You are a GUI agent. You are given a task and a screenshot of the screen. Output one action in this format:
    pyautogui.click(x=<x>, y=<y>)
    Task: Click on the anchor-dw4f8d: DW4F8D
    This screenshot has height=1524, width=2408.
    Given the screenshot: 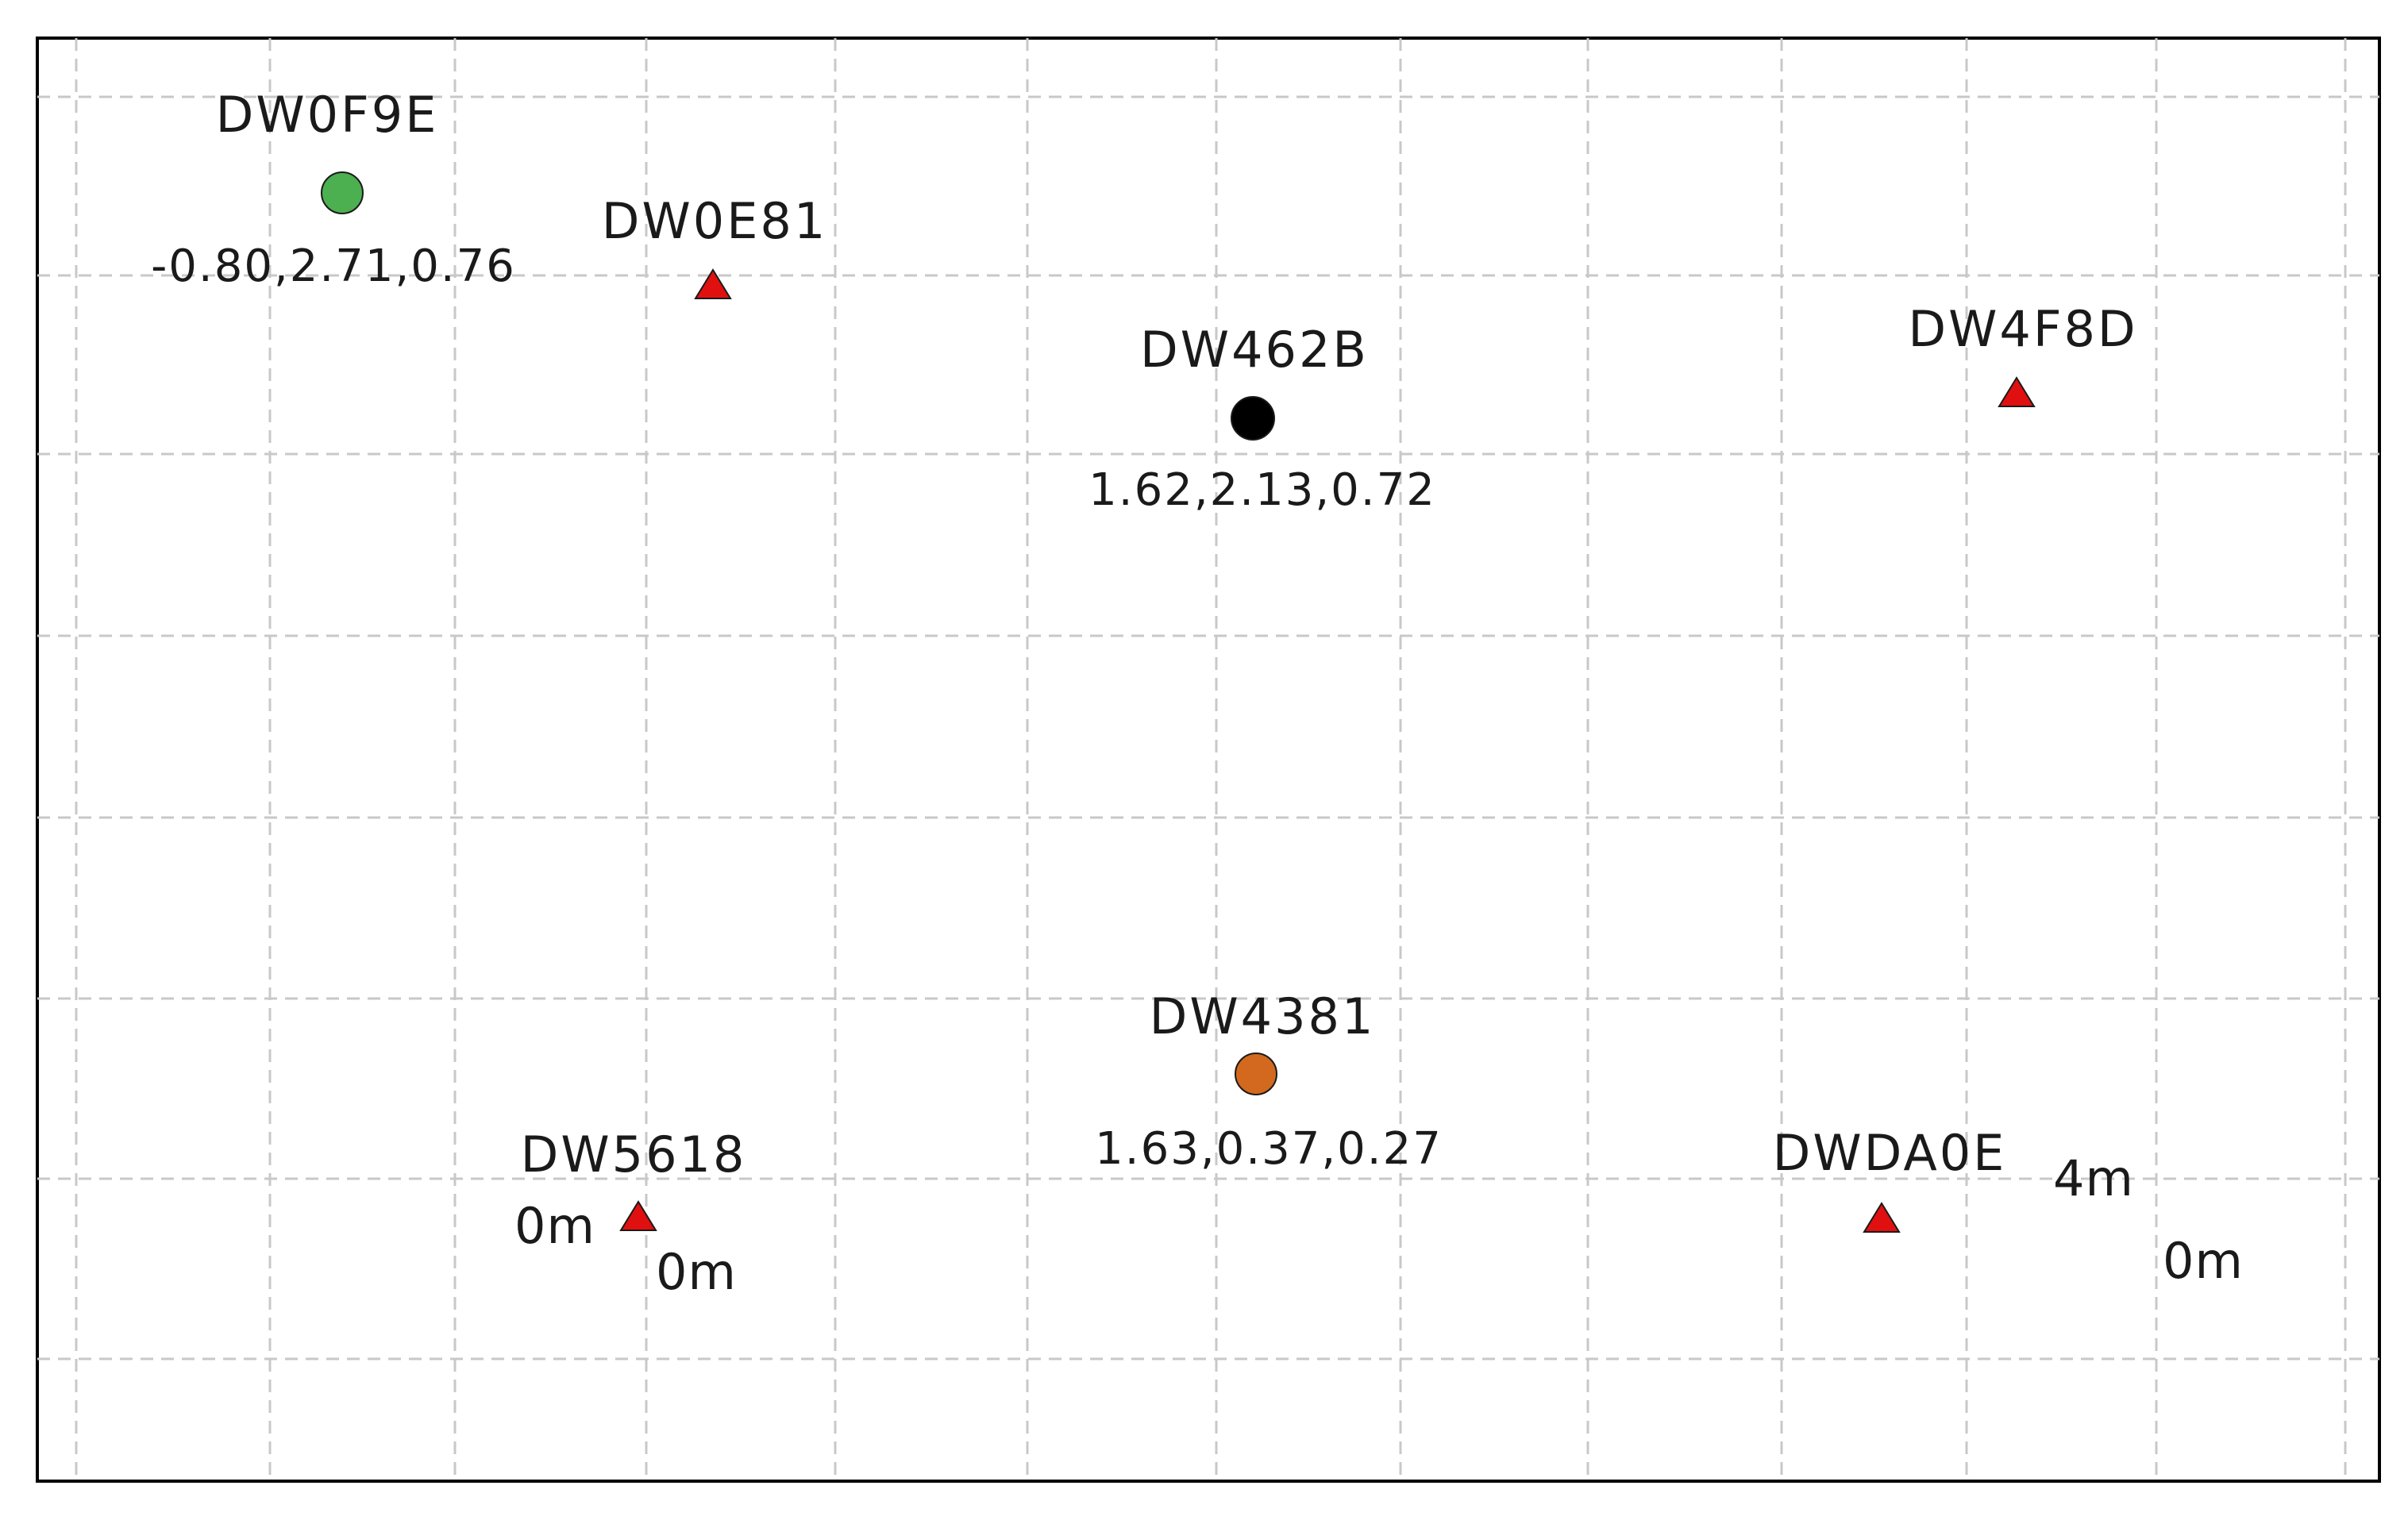 What is the action you would take?
    pyautogui.click(x=2022, y=353)
    